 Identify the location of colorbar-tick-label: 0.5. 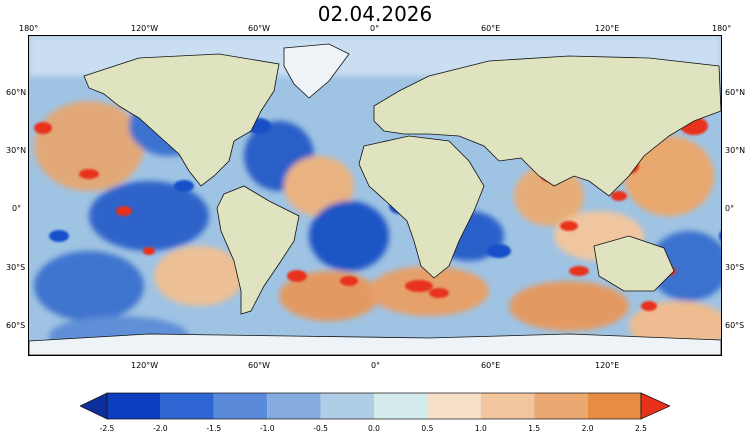
(427, 428).